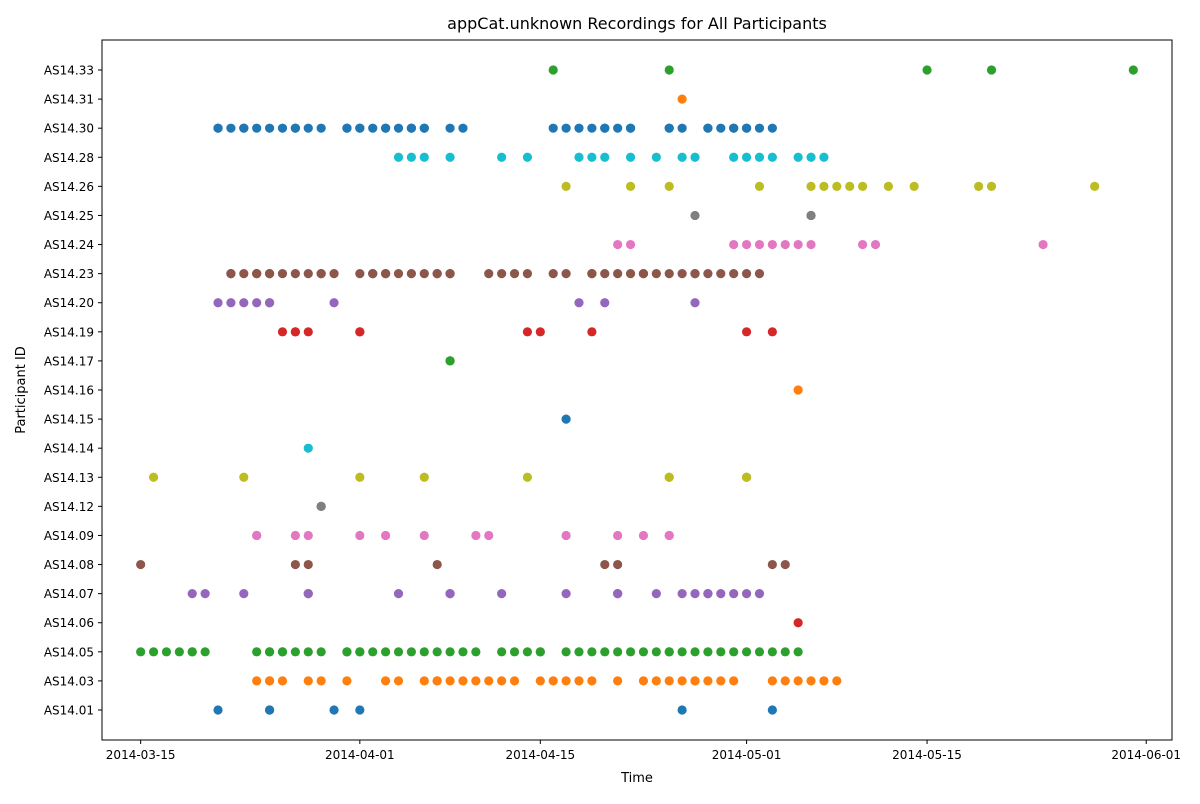 This screenshot has width=1200, height=804. Describe the element at coordinates (69, 420) in the screenshot. I see `y-tick-label: AS14.15` at that location.